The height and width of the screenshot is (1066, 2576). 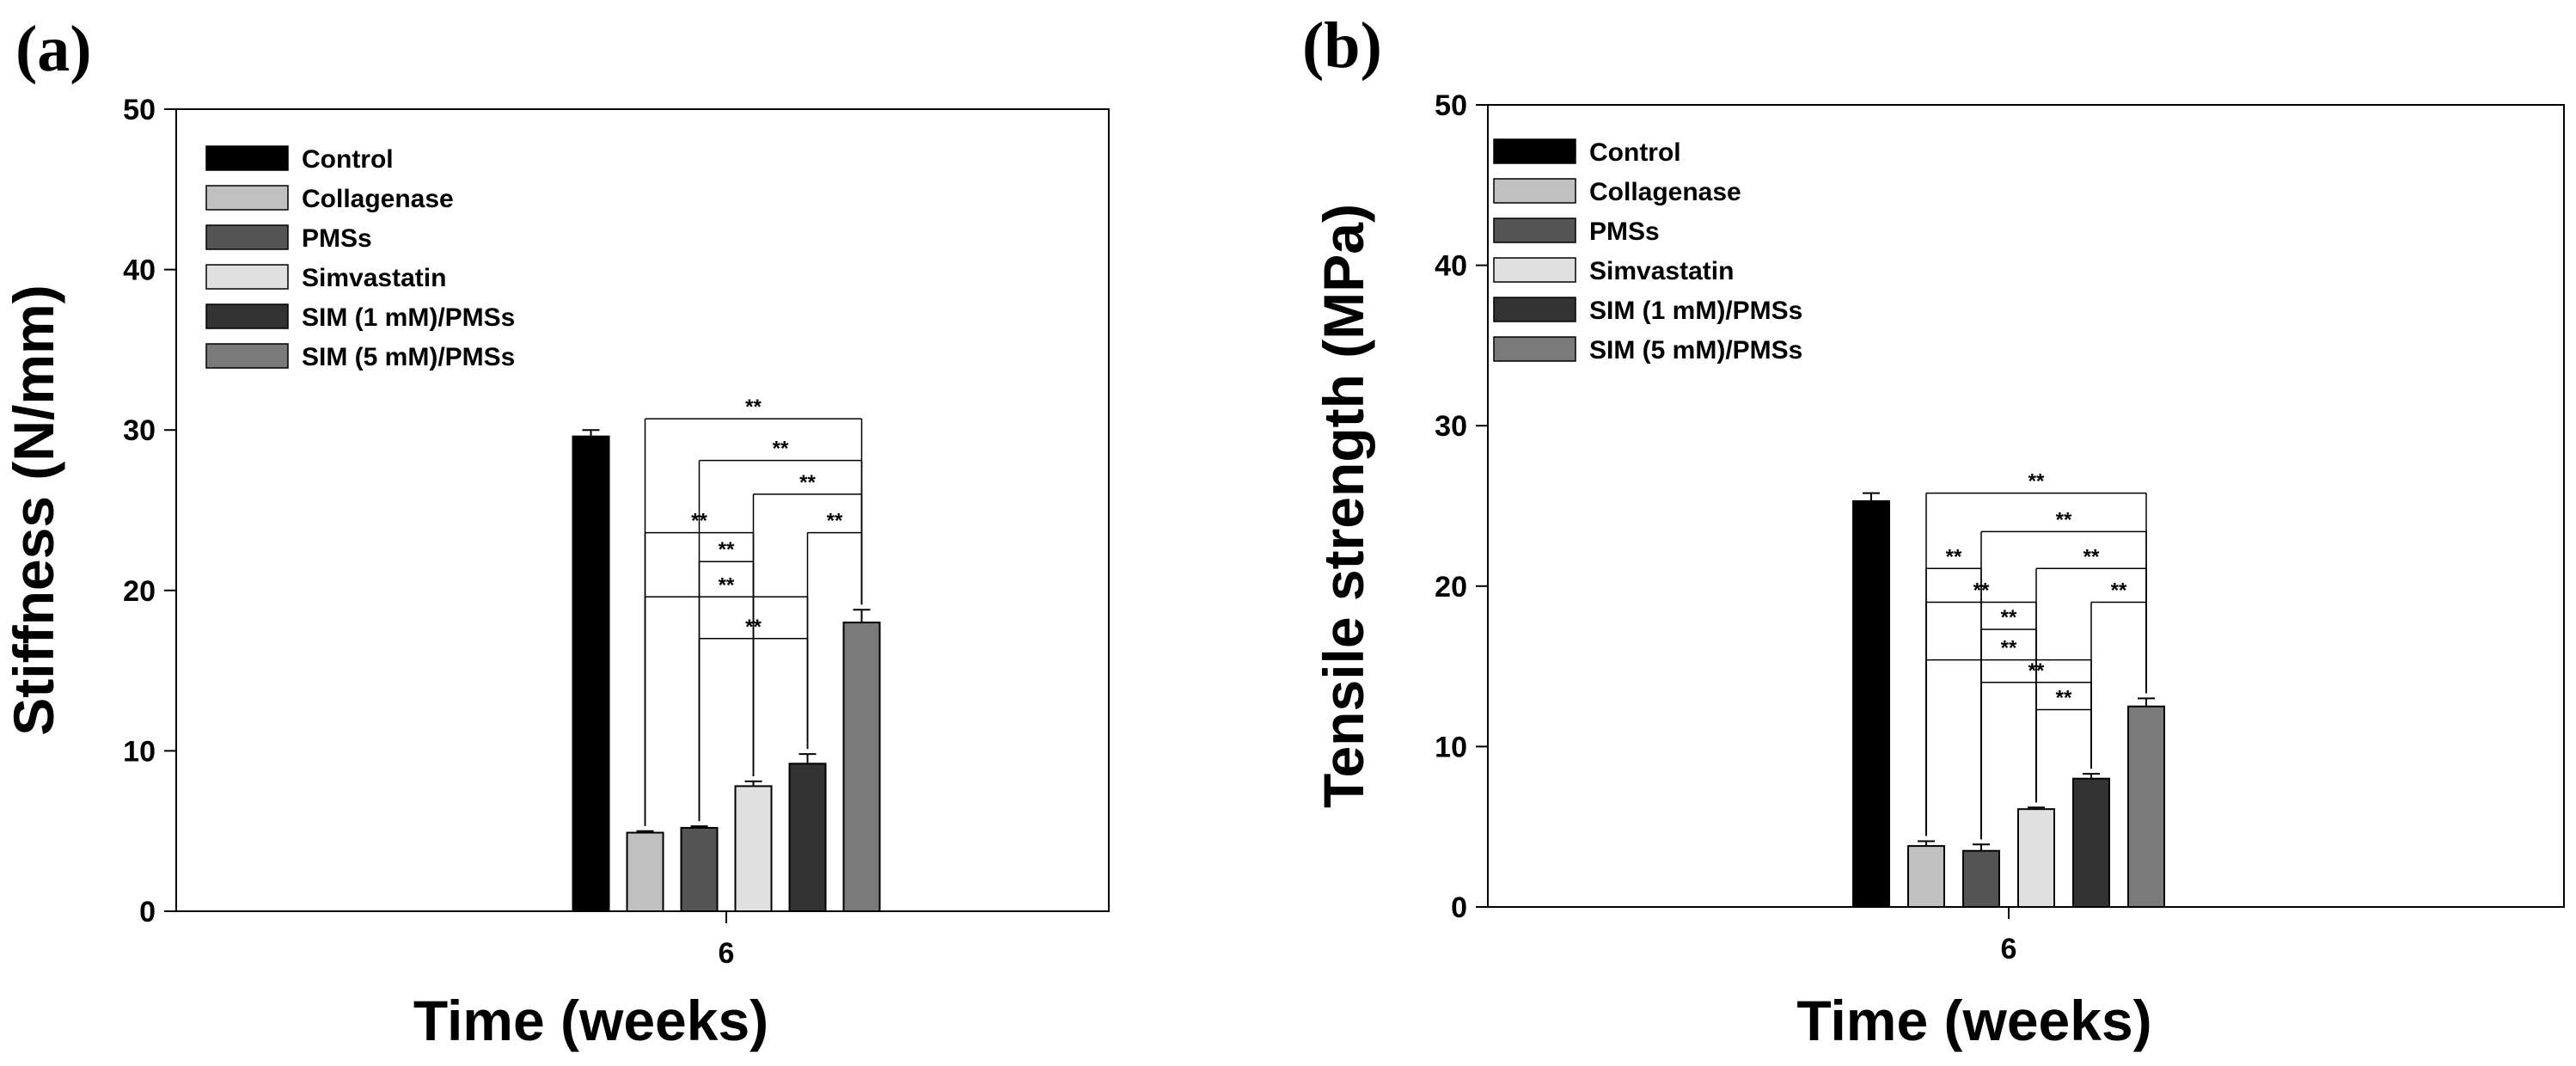 What do you see at coordinates (1343, 506) in the screenshot?
I see `y-axis-title: Tensile strength (MPa)` at bounding box center [1343, 506].